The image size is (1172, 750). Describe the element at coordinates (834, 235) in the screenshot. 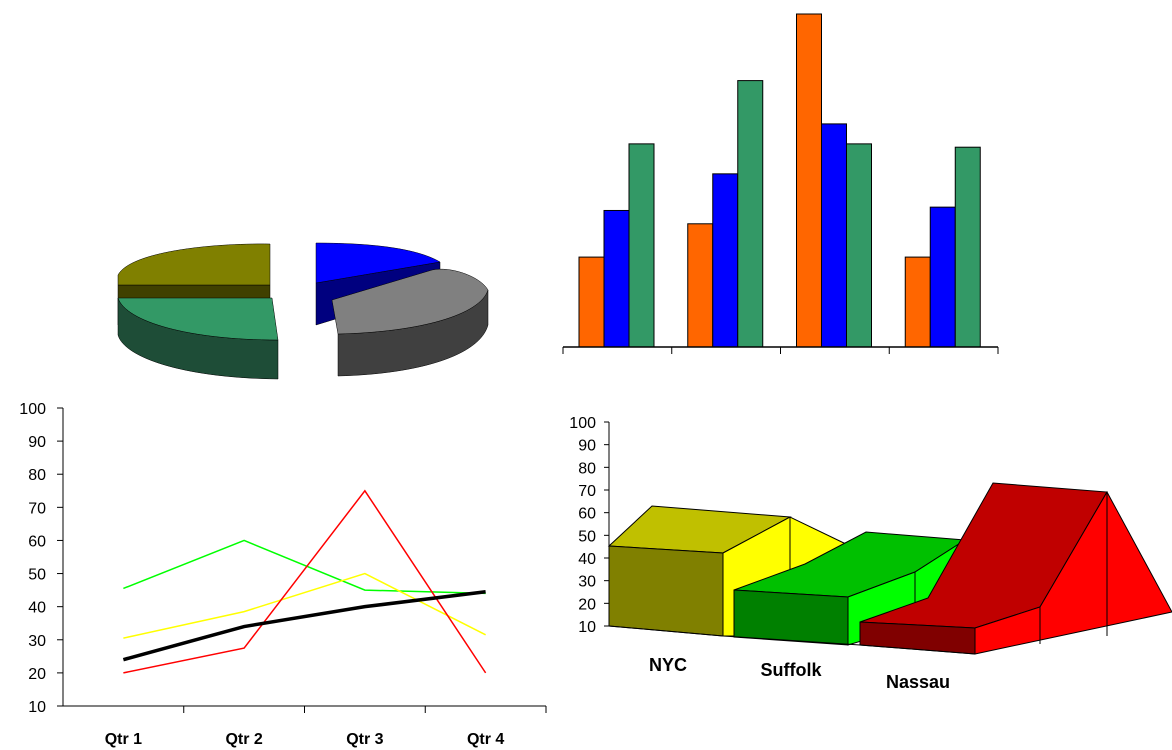

I see `bar-s1-c2` at that location.